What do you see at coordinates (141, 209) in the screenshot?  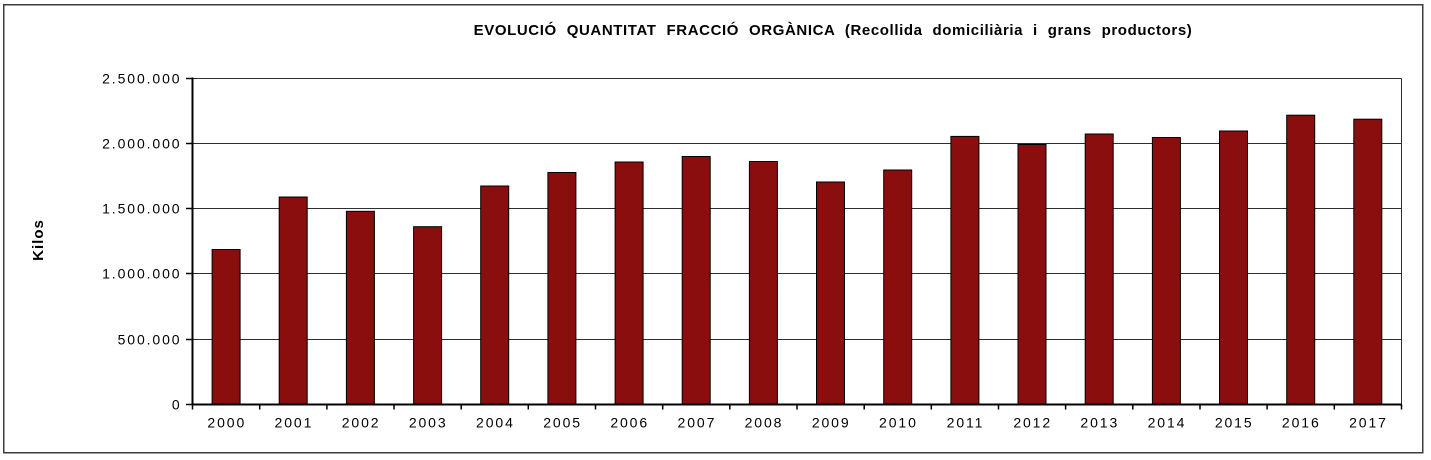 I see `svg-text: 1.500.000` at bounding box center [141, 209].